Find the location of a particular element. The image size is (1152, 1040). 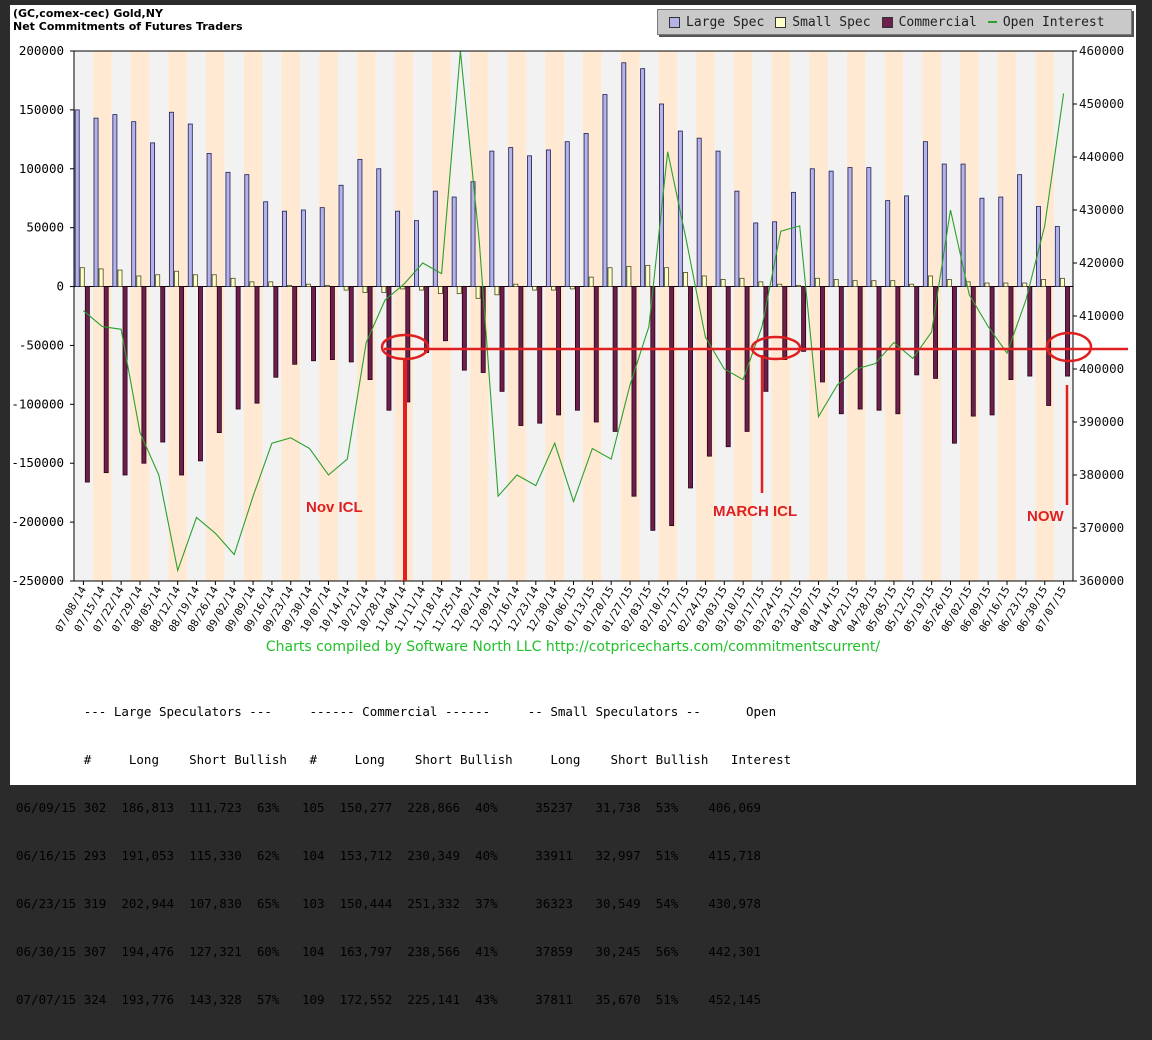

y-left-tick-label: -150000 is located at coordinates (37, 462).